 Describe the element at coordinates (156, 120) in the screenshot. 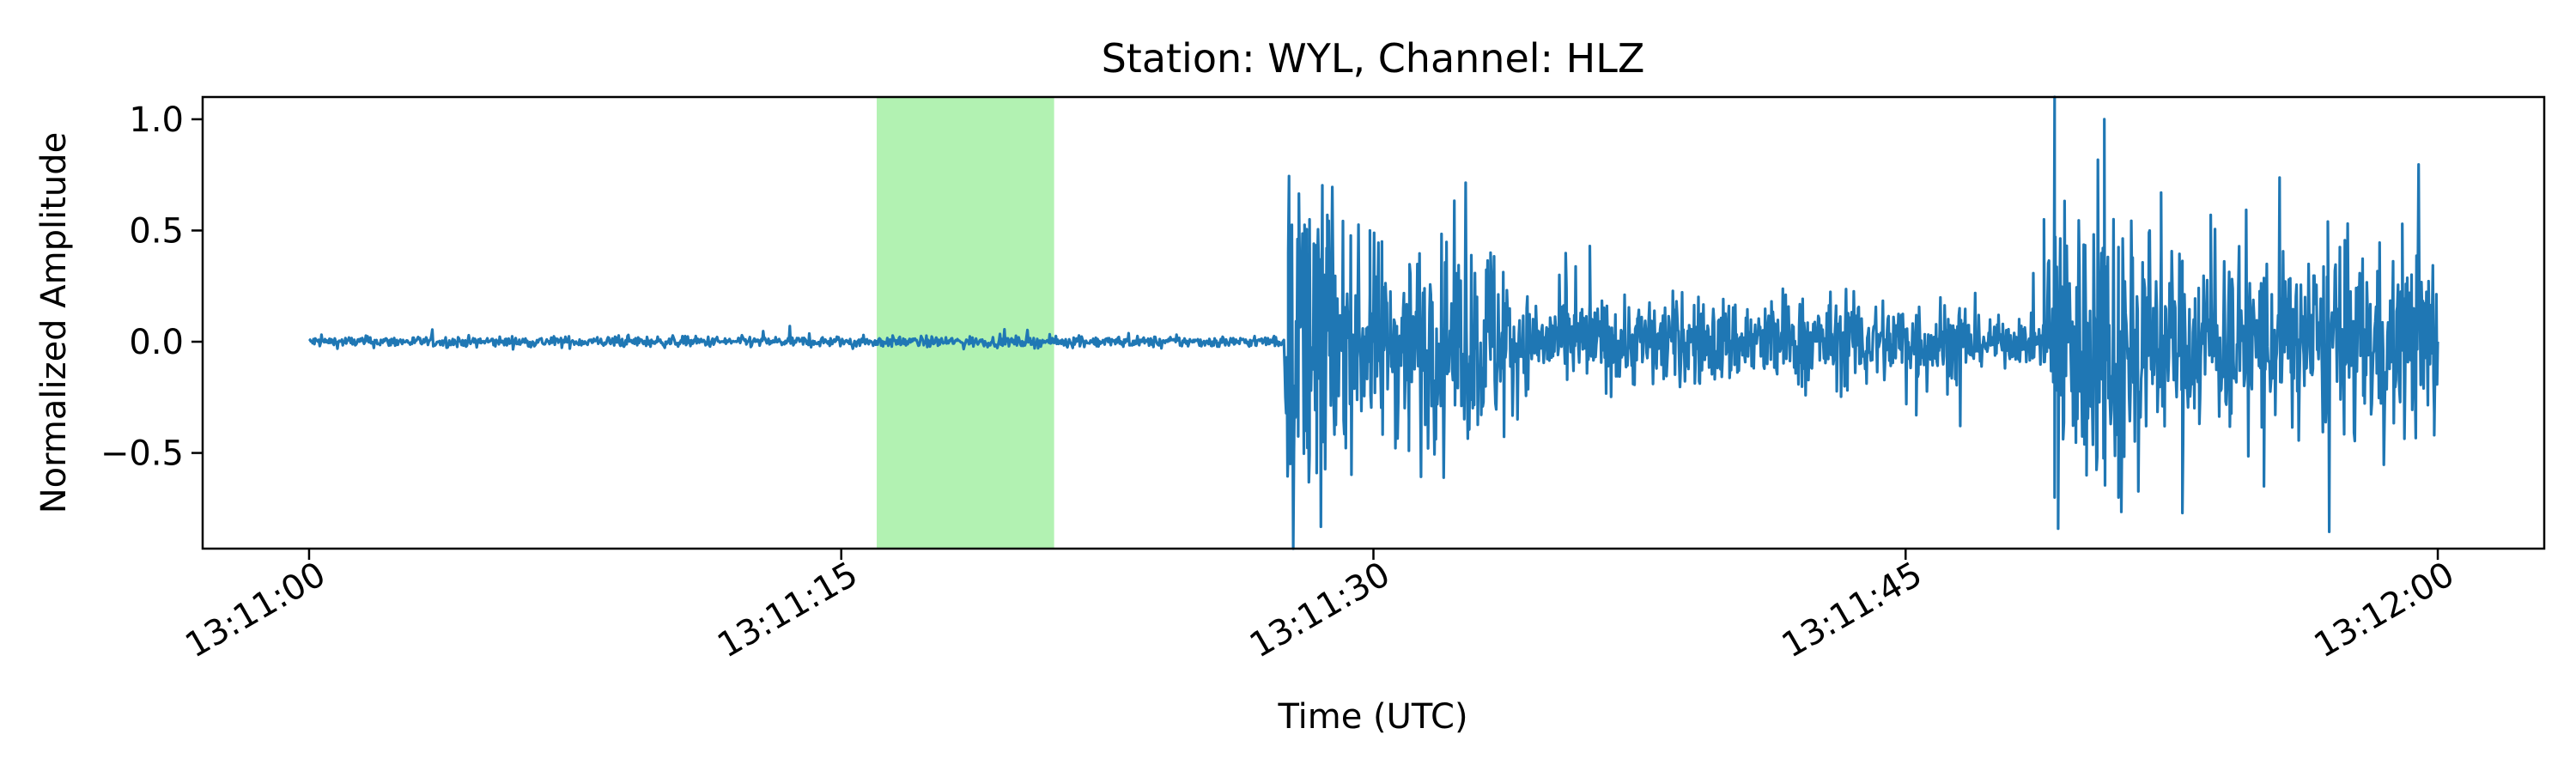

I see `y-tick-label: 1.0` at that location.